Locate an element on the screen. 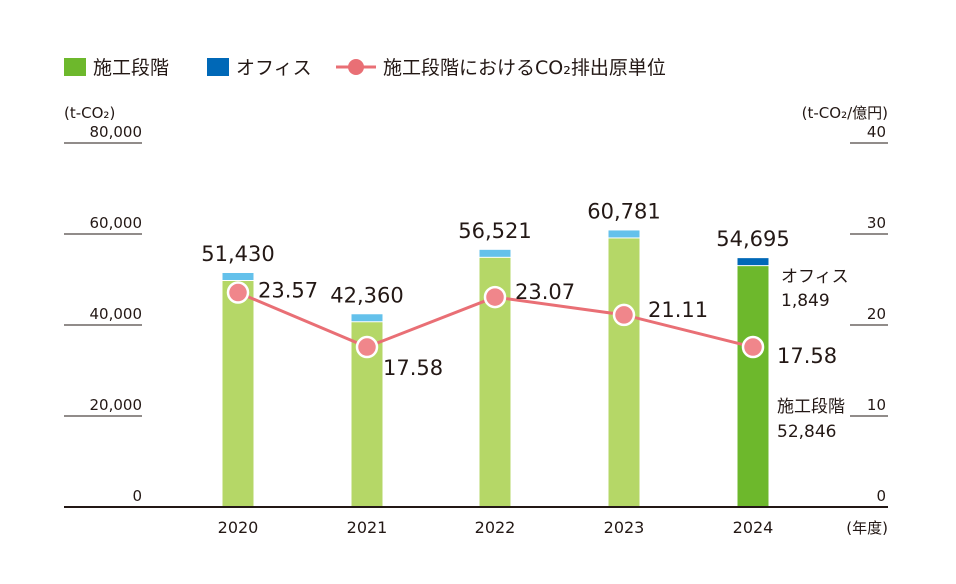 The image size is (956, 584). office-bar-2021 is located at coordinates (367, 318).